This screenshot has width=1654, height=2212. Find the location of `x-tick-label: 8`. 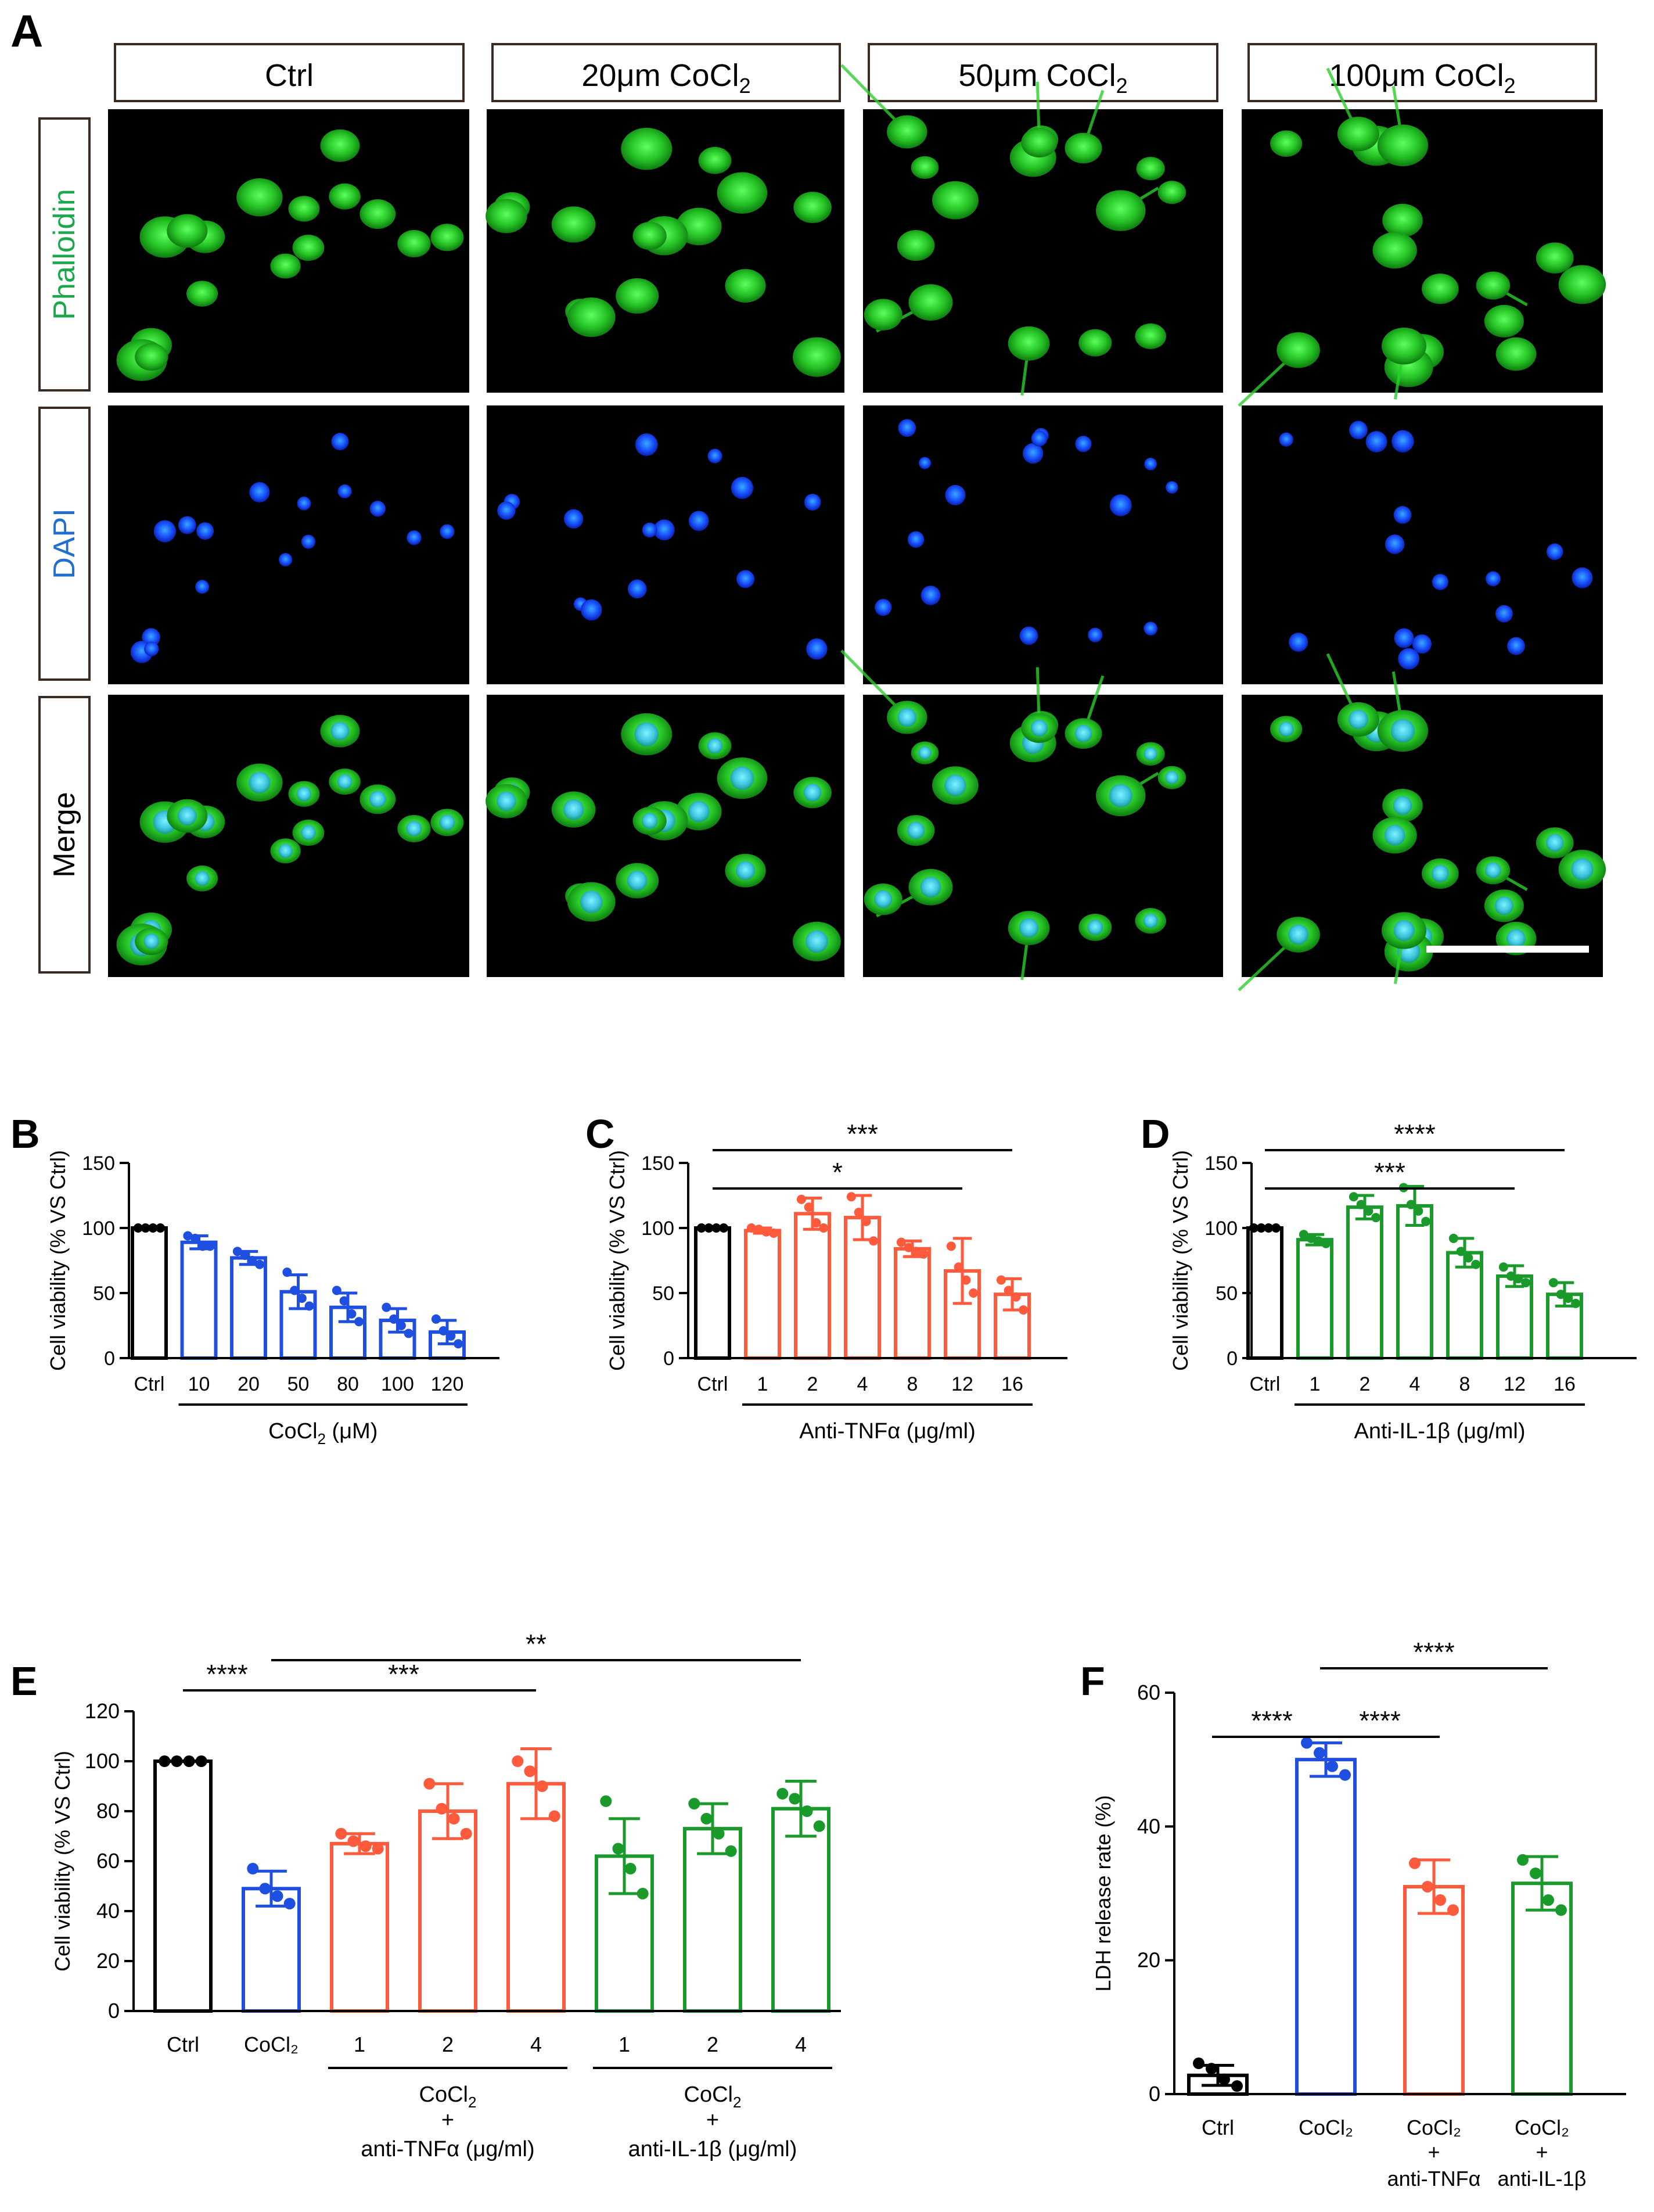

x-tick-label: 8 is located at coordinates (912, 1384).